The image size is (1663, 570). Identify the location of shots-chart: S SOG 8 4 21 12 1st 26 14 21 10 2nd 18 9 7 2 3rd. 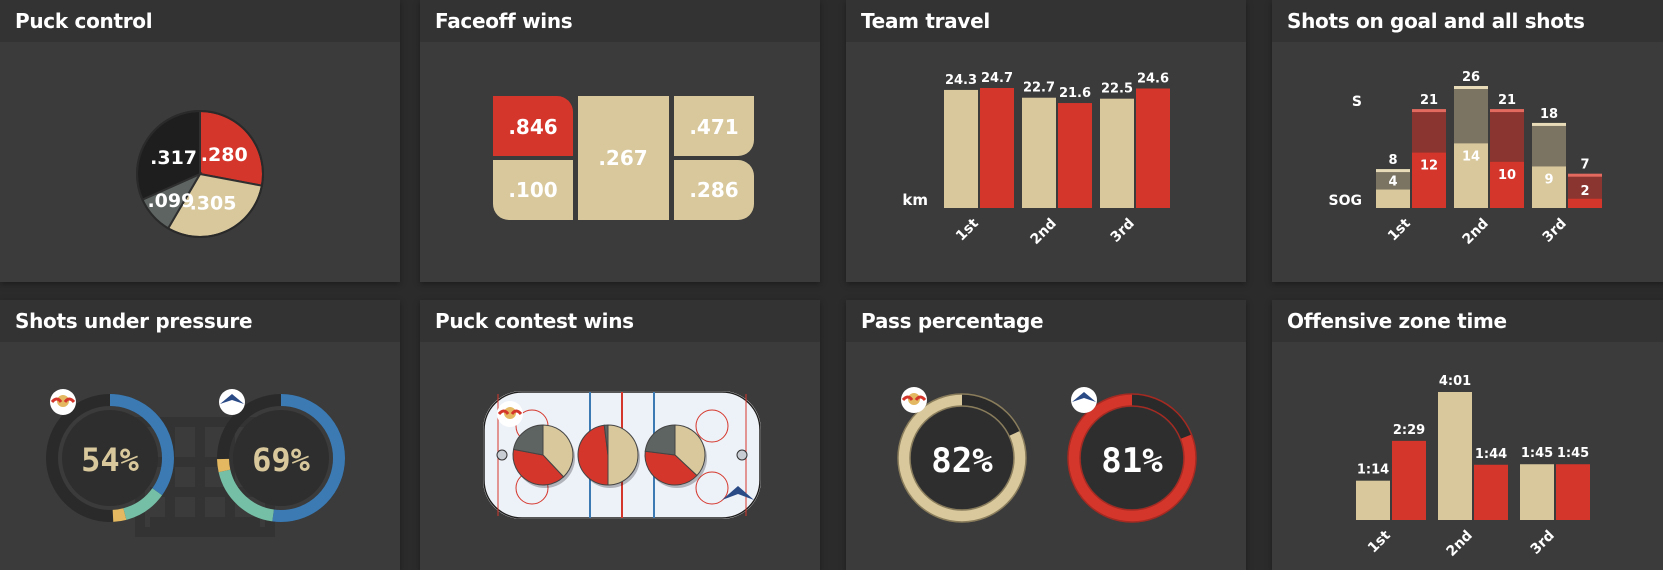
(1465, 159).